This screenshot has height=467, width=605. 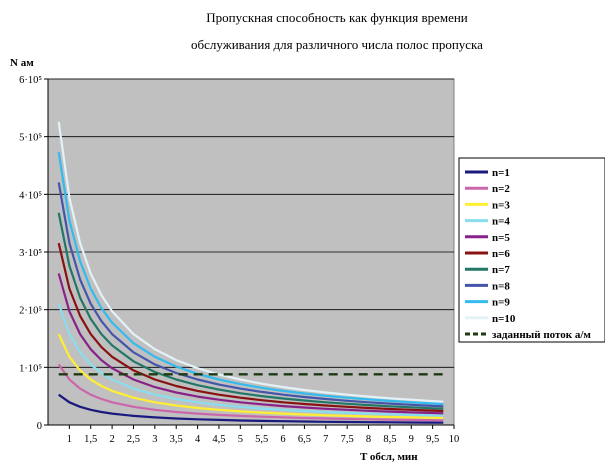 I want to click on legend-label: n=6, so click(x=501, y=254).